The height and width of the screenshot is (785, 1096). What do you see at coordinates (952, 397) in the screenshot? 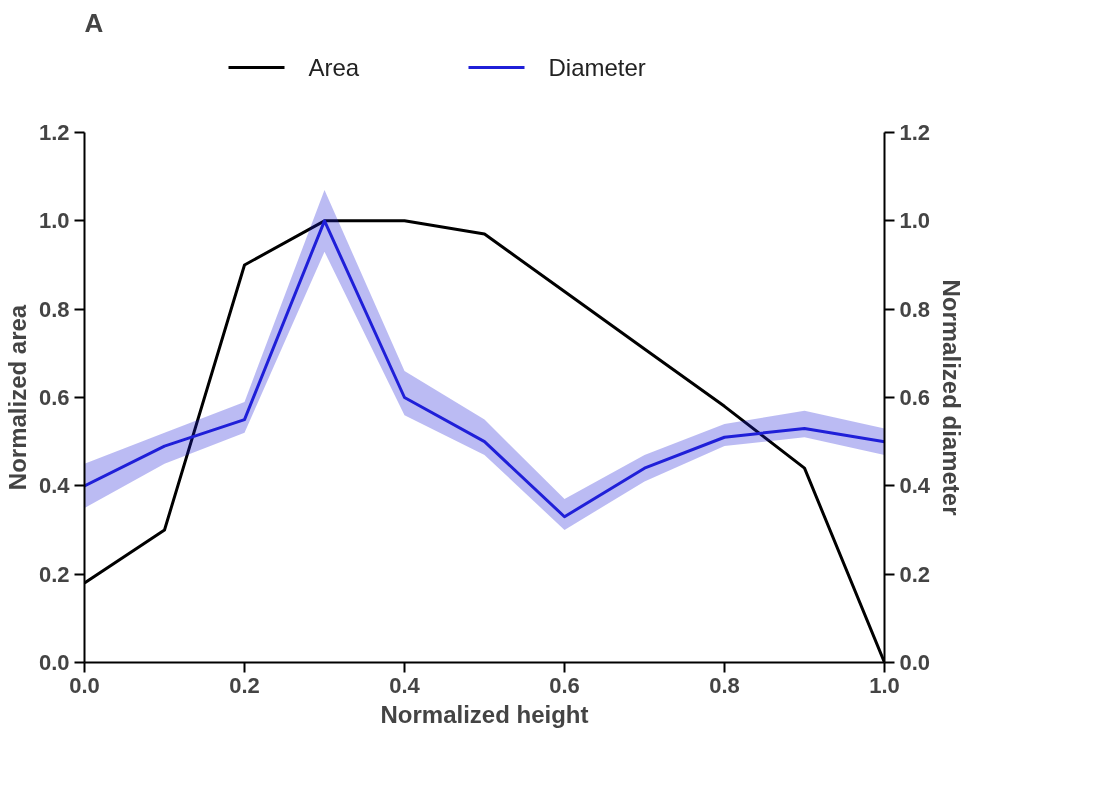
I see `y2-axis-title: Normalized diameter` at bounding box center [952, 397].